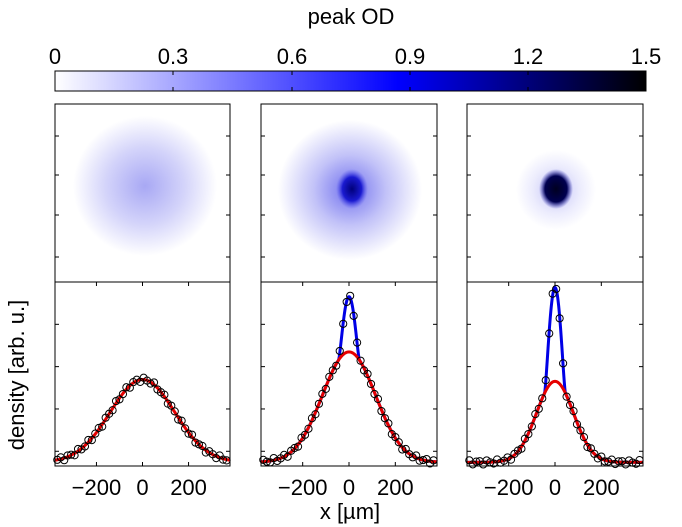  I want to click on colorbar-tick-marks, so click(350, 81).